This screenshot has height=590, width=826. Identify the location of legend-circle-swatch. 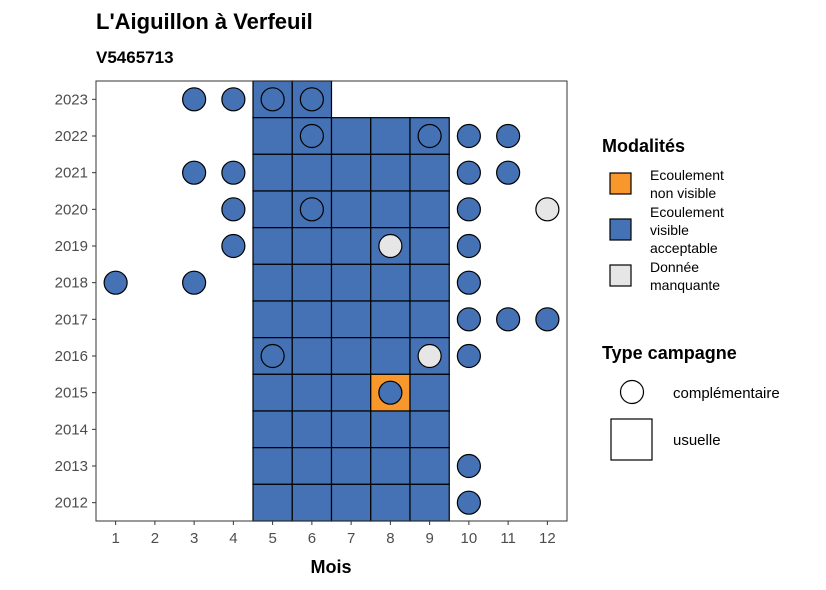
(632, 392).